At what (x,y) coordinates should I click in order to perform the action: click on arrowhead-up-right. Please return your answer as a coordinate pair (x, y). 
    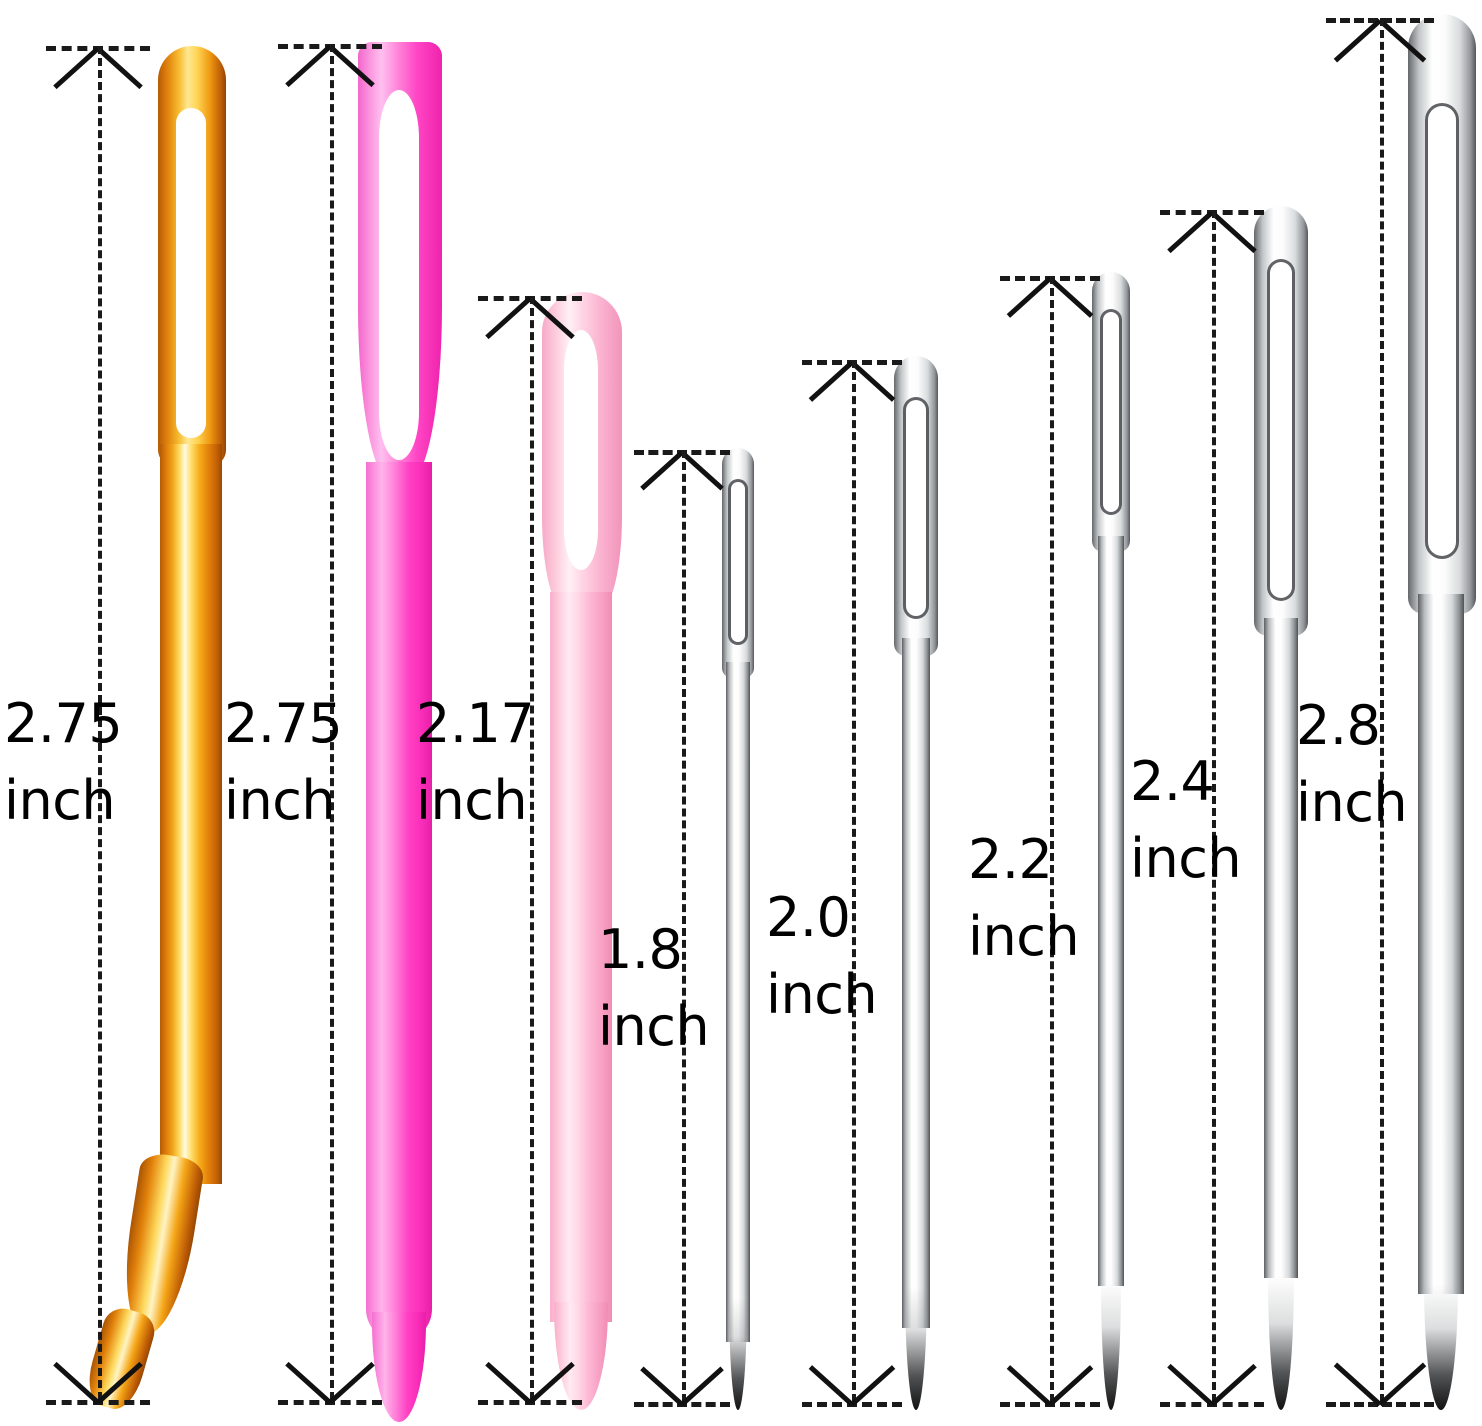
    Looking at the image, I should click on (119, 68).